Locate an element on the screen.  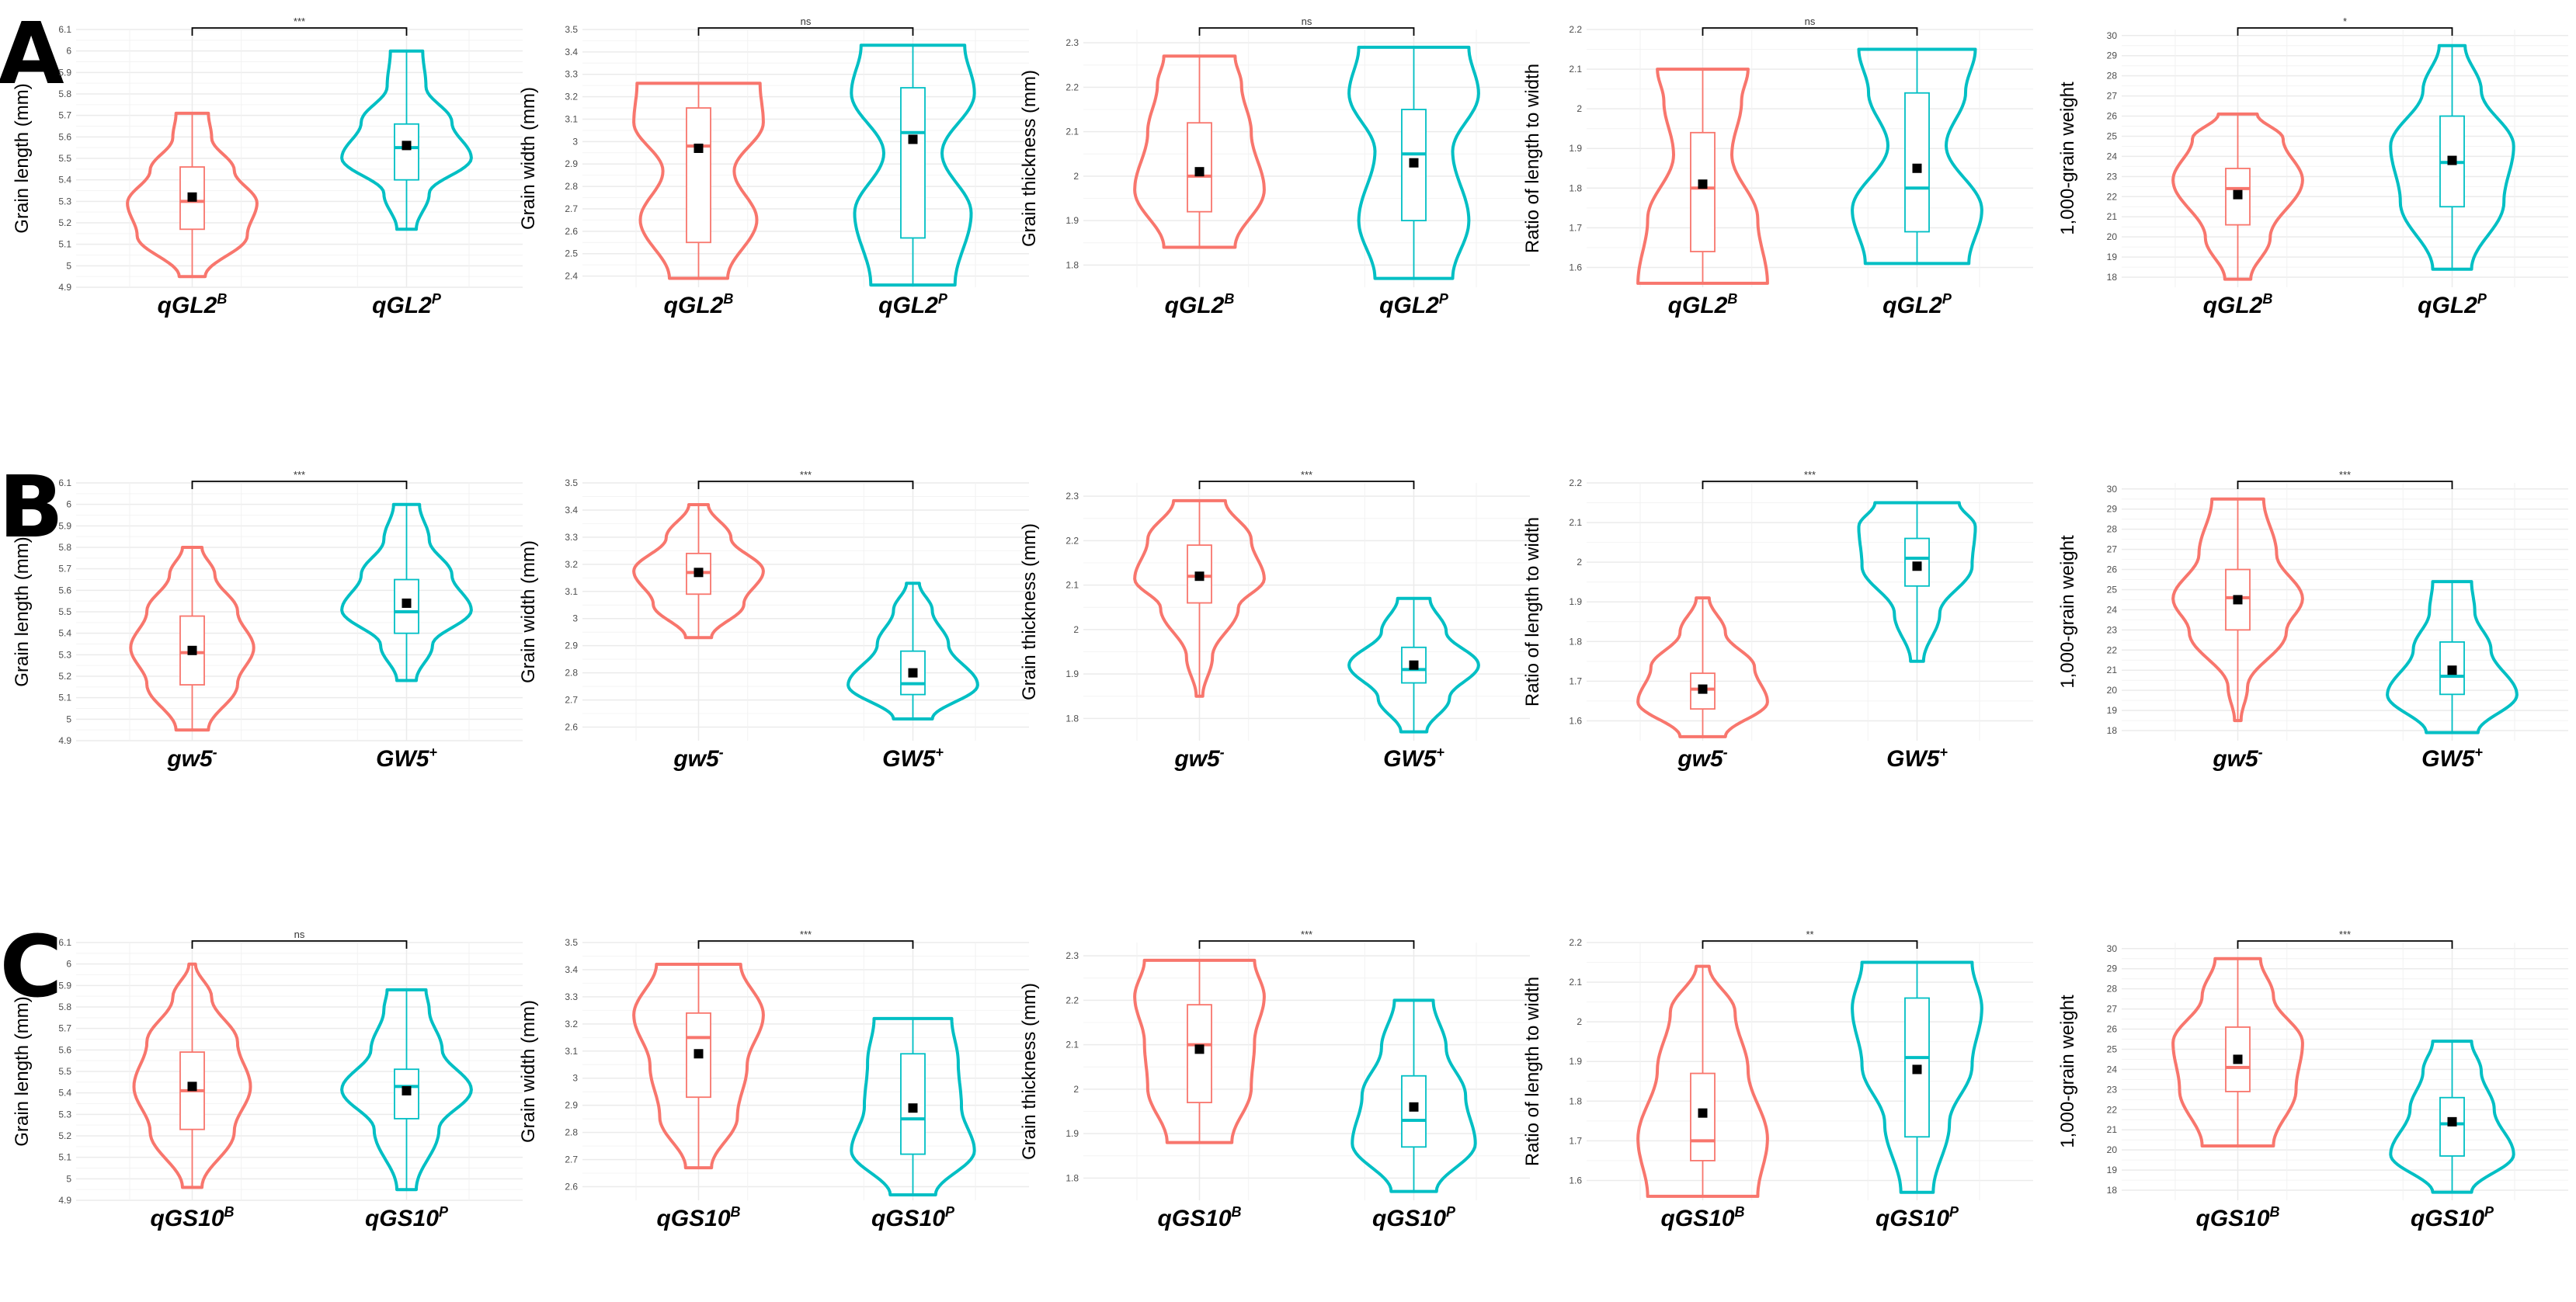
y-tick-label: 3.4 is located at coordinates (571, 52).